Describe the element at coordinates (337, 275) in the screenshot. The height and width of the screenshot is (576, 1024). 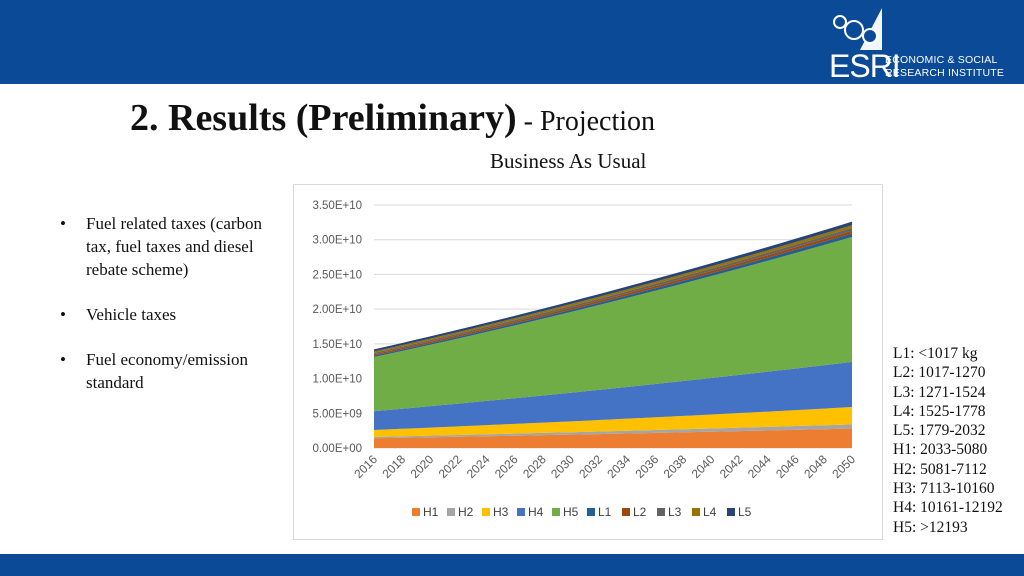
I see `y-tick-label: 2.50E+10` at that location.